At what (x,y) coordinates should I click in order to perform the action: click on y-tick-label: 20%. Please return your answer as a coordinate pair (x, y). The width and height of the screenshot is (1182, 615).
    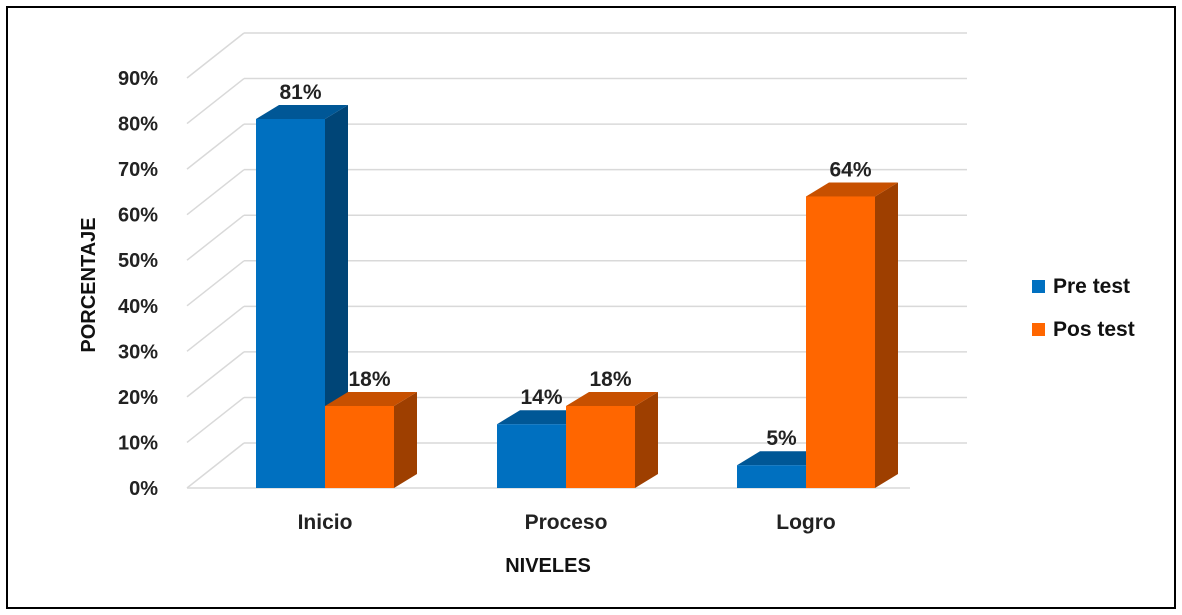
    Looking at the image, I should click on (138, 398).